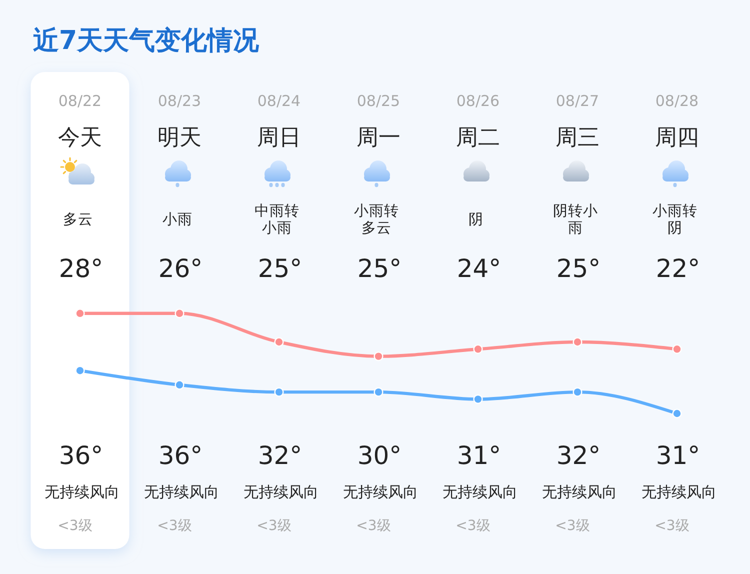 Image resolution: width=750 pixels, height=574 pixels. What do you see at coordinates (279, 101) in the screenshot?
I see `x-tick-label: 08/24` at bounding box center [279, 101].